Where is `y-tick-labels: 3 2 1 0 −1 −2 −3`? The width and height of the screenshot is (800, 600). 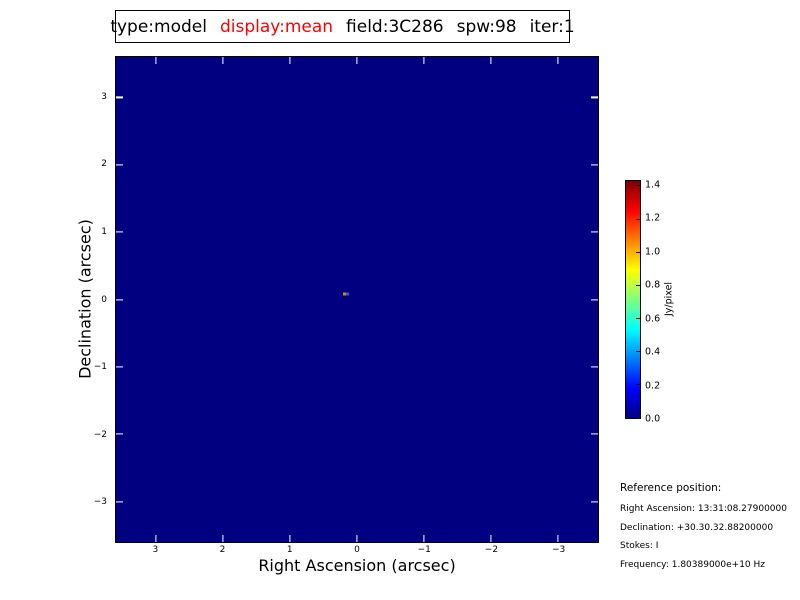 y-tick-labels: 3 2 1 0 −1 −2 −3 is located at coordinates (54, 299).